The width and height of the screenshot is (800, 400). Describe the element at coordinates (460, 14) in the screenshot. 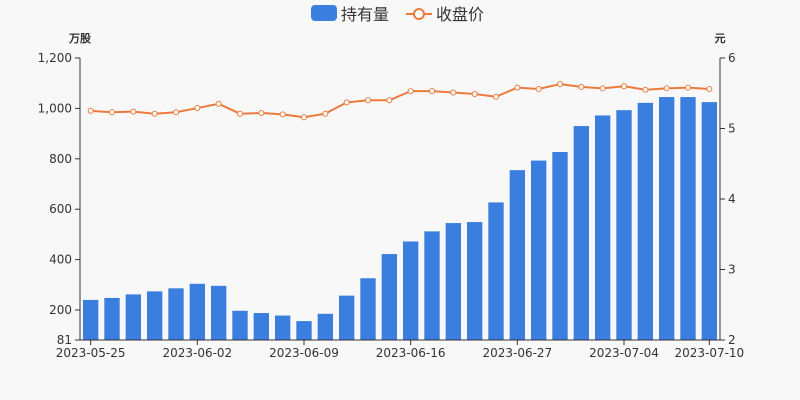

I see `legend-label-close-price: 收盘价` at that location.